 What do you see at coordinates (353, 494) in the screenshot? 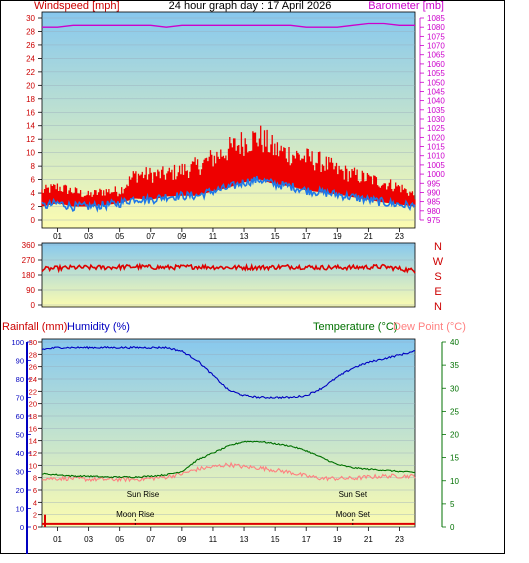
I see `sun-annotation: Sun Set` at bounding box center [353, 494].